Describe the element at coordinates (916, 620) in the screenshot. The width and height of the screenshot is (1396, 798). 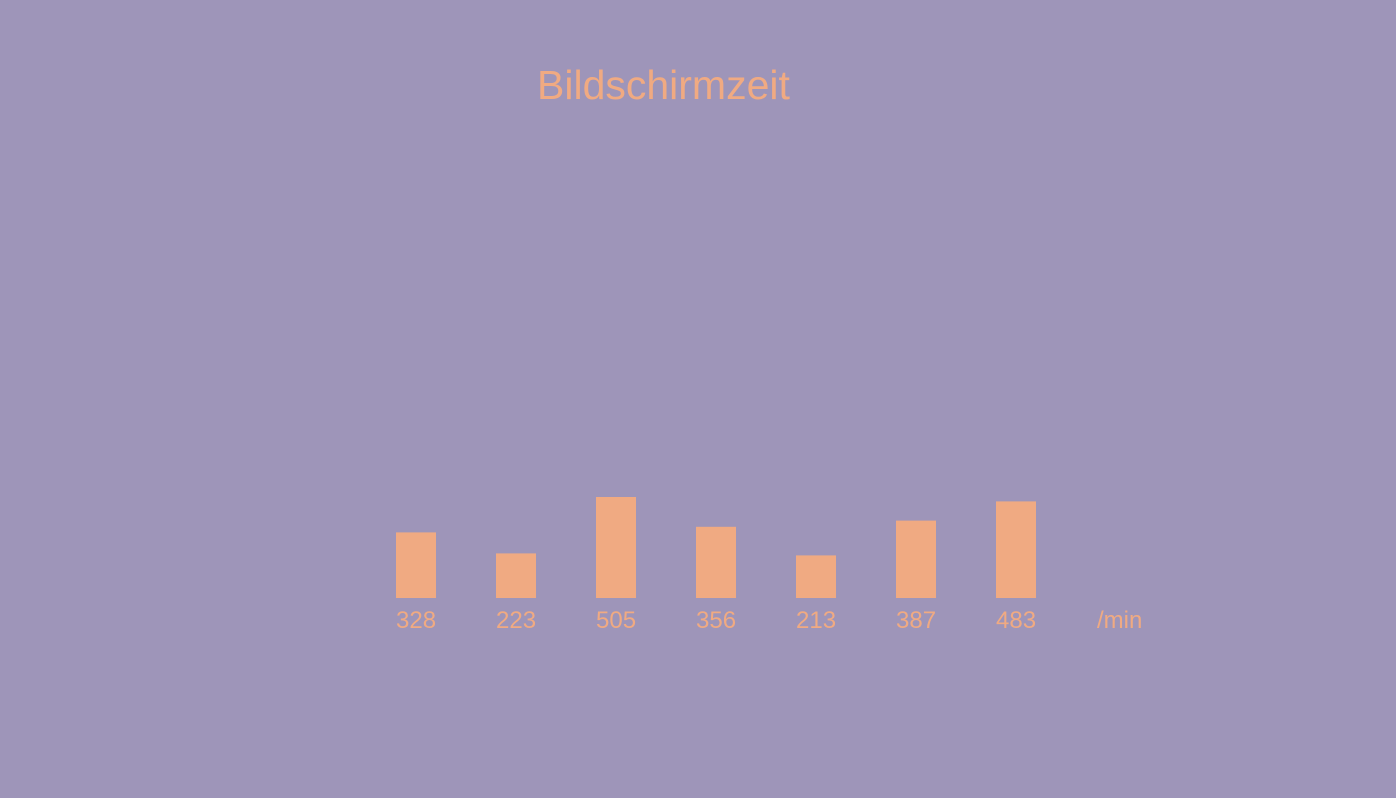
I see `bar-value-label-6: 387` at that location.